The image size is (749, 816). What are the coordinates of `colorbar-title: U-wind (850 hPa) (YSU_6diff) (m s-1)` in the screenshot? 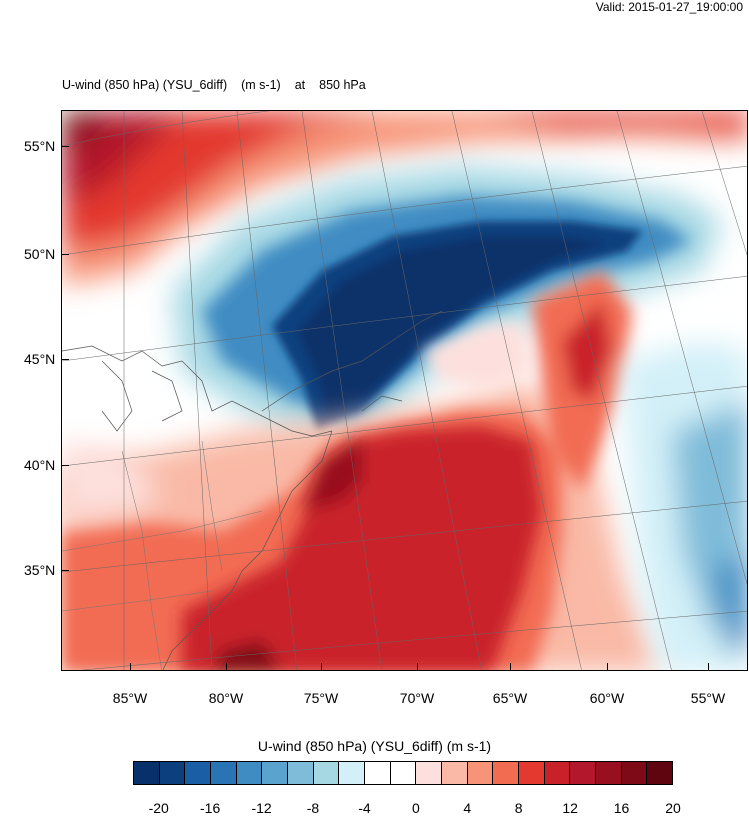 It's located at (374, 746).